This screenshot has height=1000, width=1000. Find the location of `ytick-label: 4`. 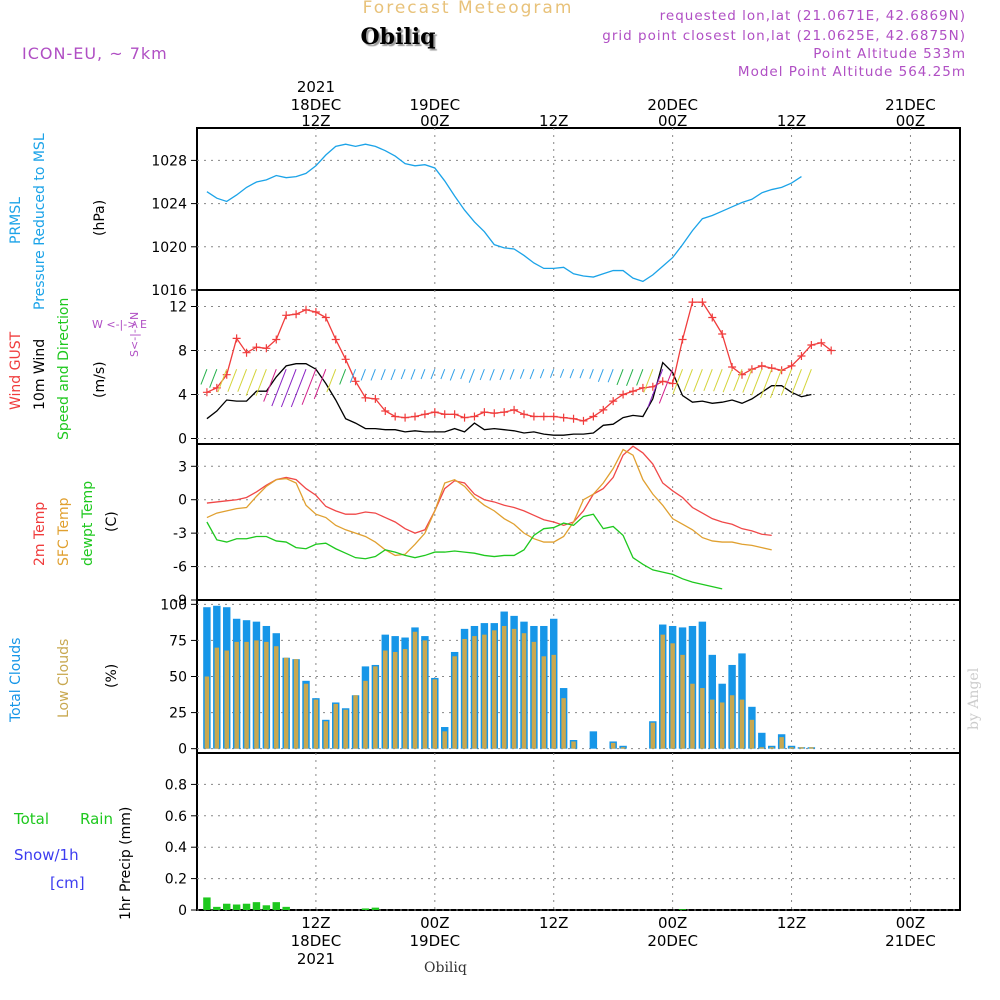

ytick-label: 4 is located at coordinates (182, 396).